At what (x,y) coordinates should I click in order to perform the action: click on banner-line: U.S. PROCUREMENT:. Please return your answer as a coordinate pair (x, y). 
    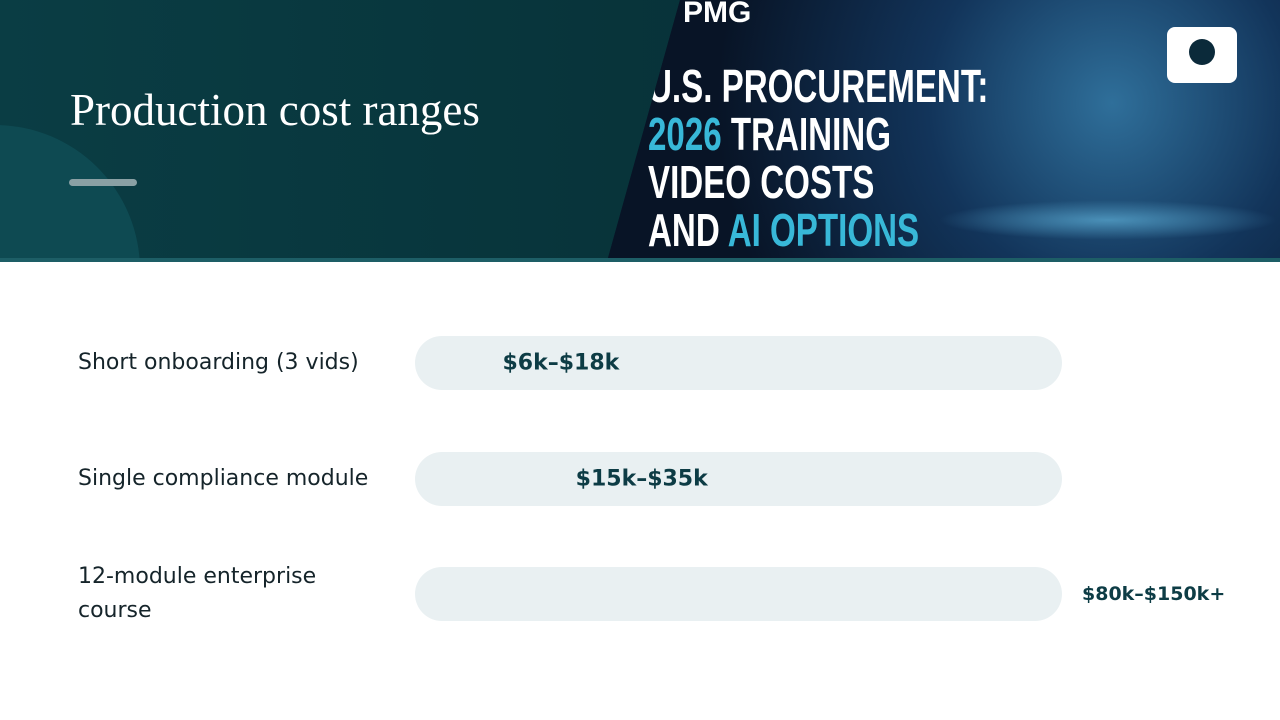
    Looking at the image, I should click on (818, 86).